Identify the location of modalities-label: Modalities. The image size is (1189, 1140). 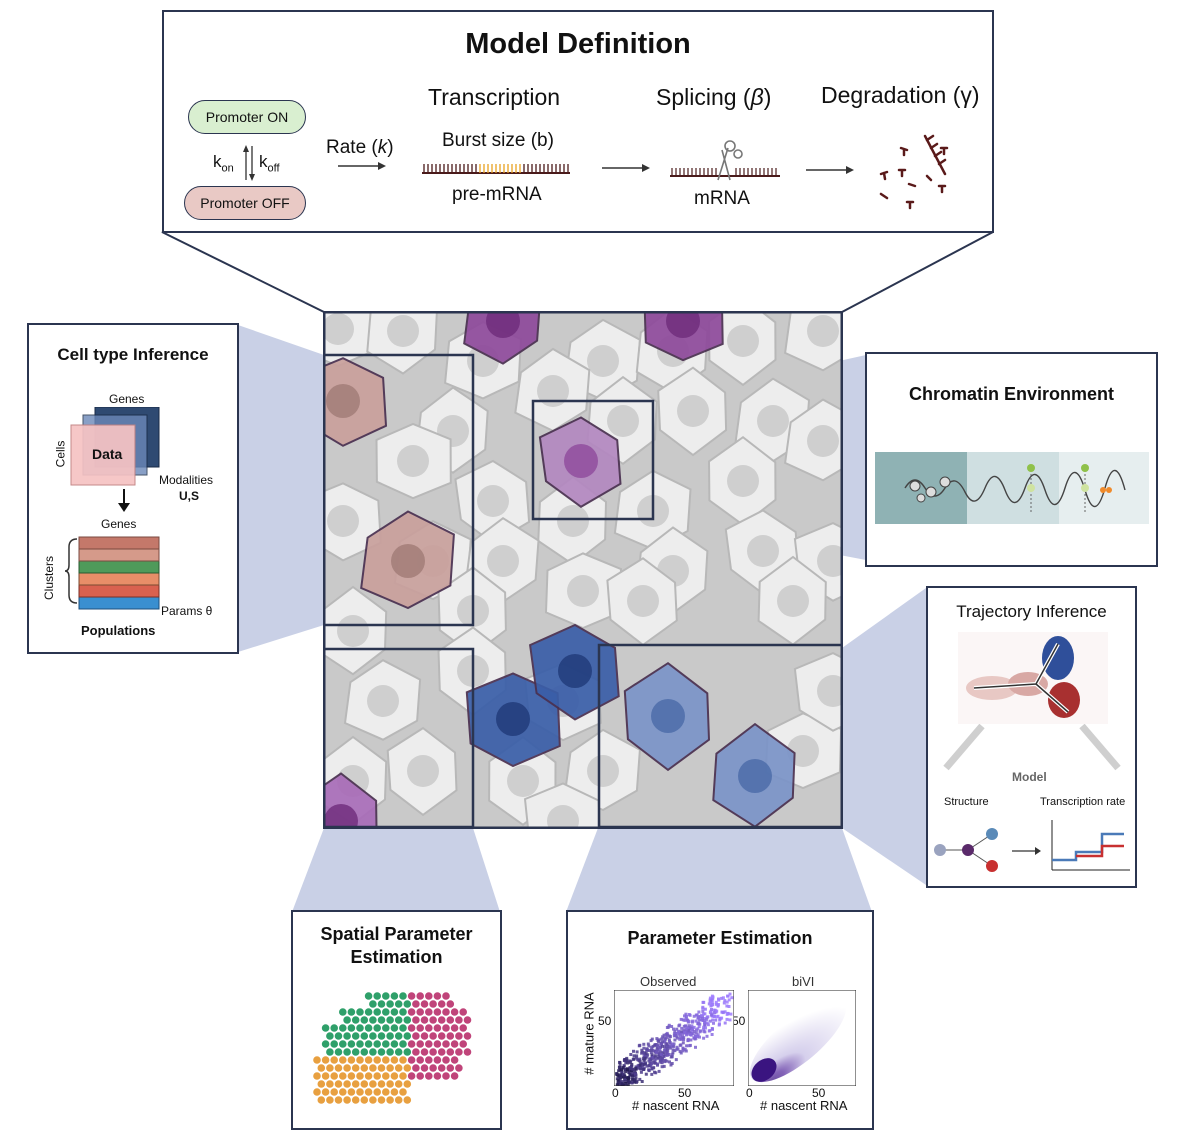
(186, 480).